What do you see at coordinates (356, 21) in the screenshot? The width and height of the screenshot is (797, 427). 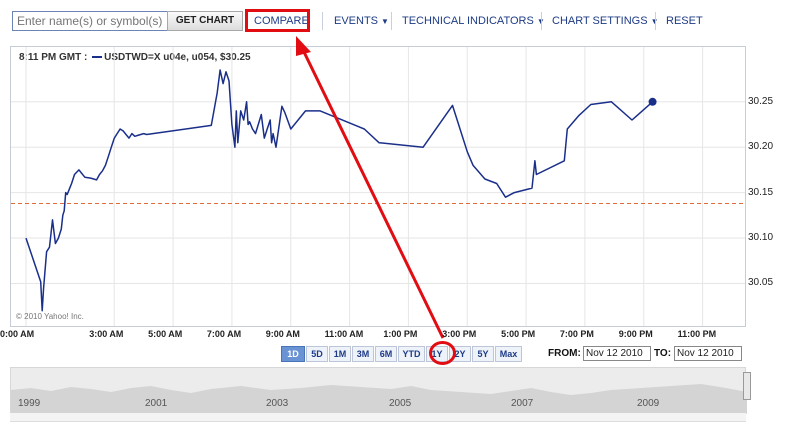 I see `events-label: EVENTS` at bounding box center [356, 21].